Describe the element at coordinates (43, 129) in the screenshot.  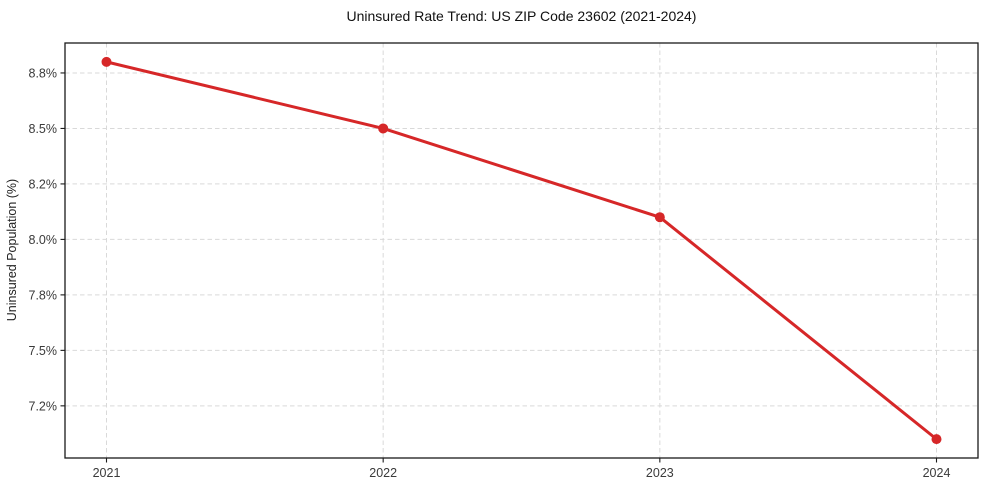
I see `y-tick-label: 8.5%` at that location.